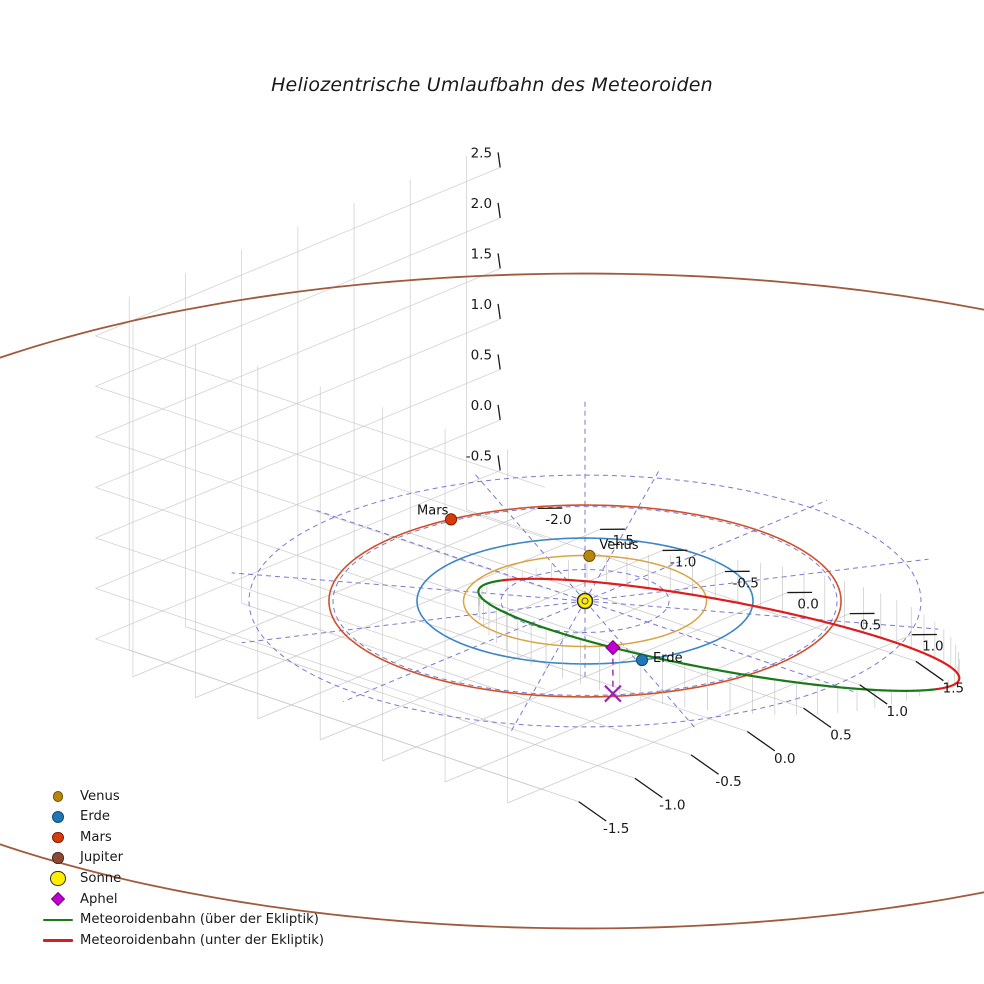  I want to click on legend-diamond-swatch, so click(58, 899).